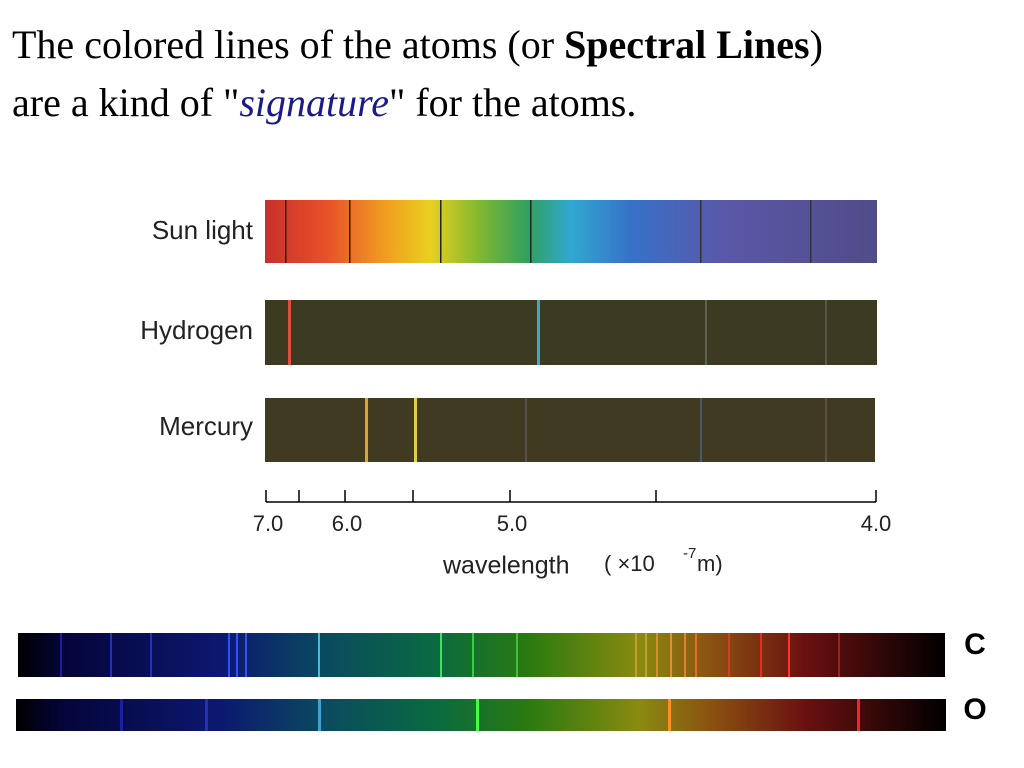  Describe the element at coordinates (481, 655) in the screenshot. I see `carbon-band` at that location.